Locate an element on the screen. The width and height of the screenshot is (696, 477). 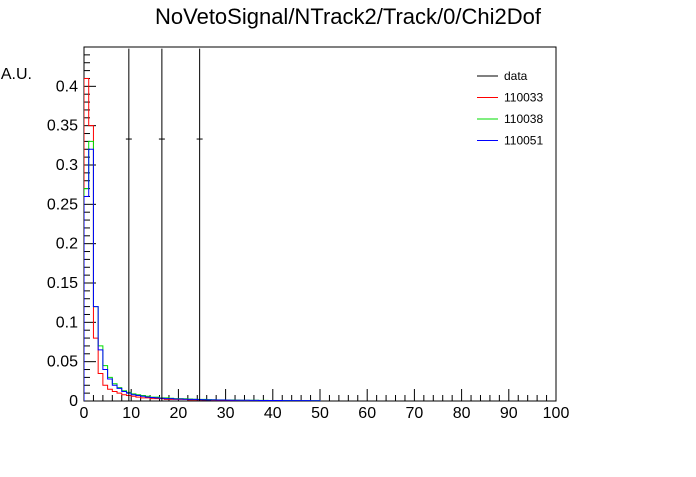
y-tick-label: 0.35 is located at coordinates (62, 126).